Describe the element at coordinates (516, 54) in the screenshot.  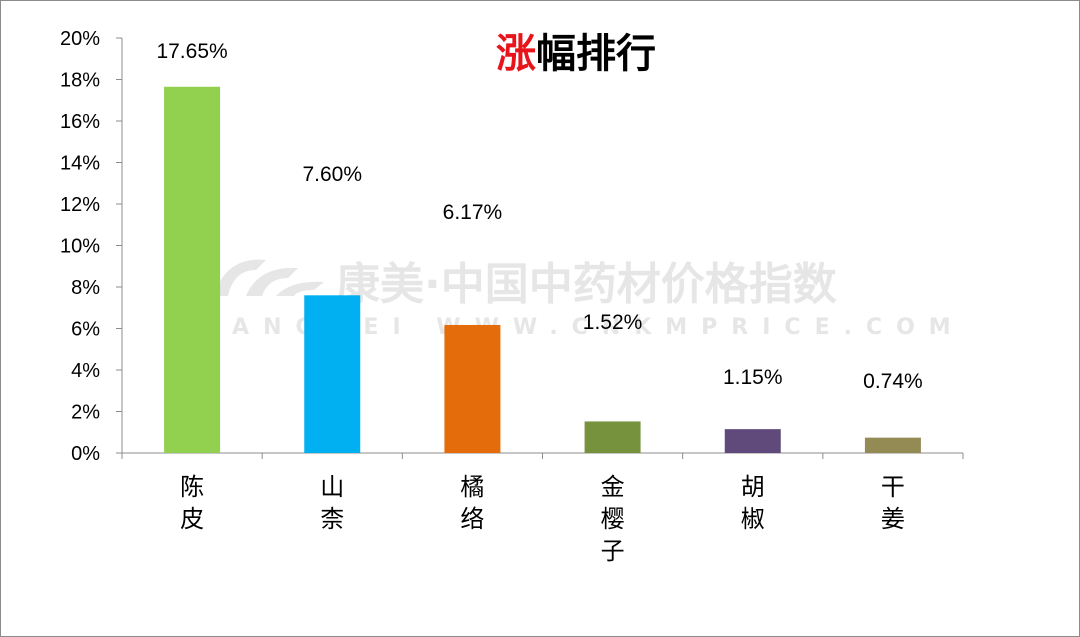
I see `chart-title-highlight: 涨` at that location.